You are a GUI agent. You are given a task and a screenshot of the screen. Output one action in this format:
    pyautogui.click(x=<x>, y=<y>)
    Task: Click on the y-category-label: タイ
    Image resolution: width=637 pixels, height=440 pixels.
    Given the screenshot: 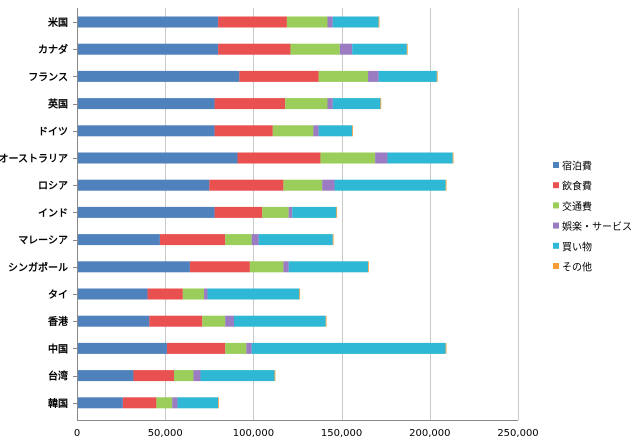 What is the action you would take?
    pyautogui.click(x=58, y=295)
    